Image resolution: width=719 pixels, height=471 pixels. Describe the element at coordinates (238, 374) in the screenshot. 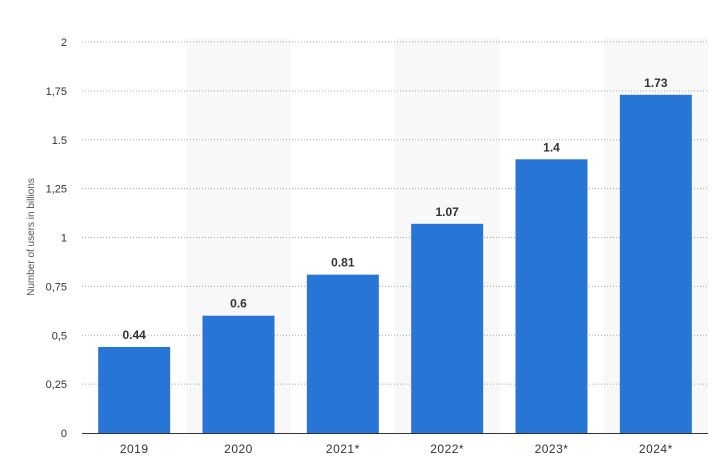

I see `bar-2020` at that location.